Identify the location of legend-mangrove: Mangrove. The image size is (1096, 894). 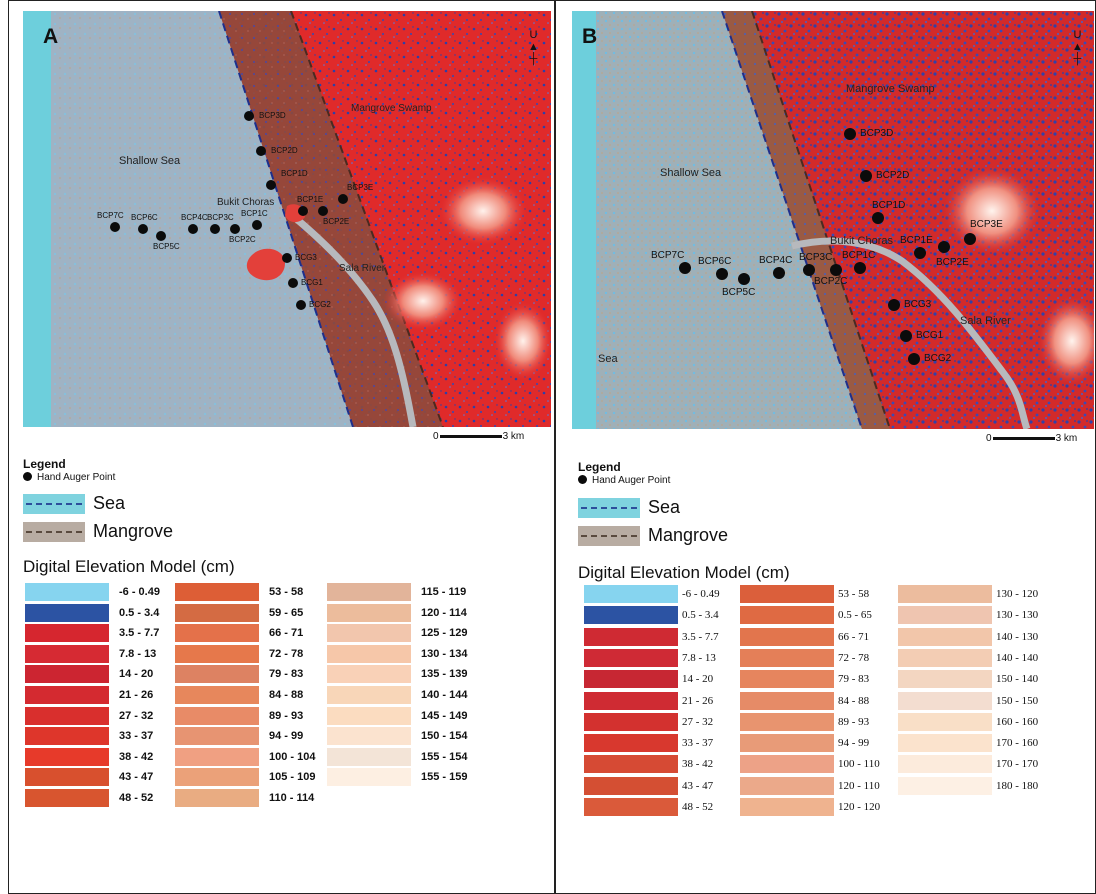
(653, 536).